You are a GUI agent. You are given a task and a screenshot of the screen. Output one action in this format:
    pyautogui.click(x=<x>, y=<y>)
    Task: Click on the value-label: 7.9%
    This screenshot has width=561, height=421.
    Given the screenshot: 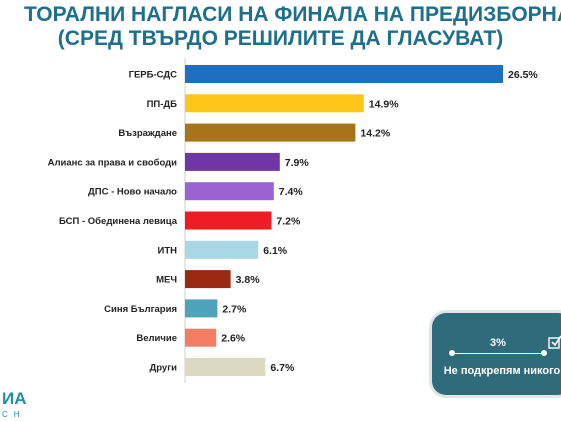 What is the action you would take?
    pyautogui.click(x=297, y=163)
    